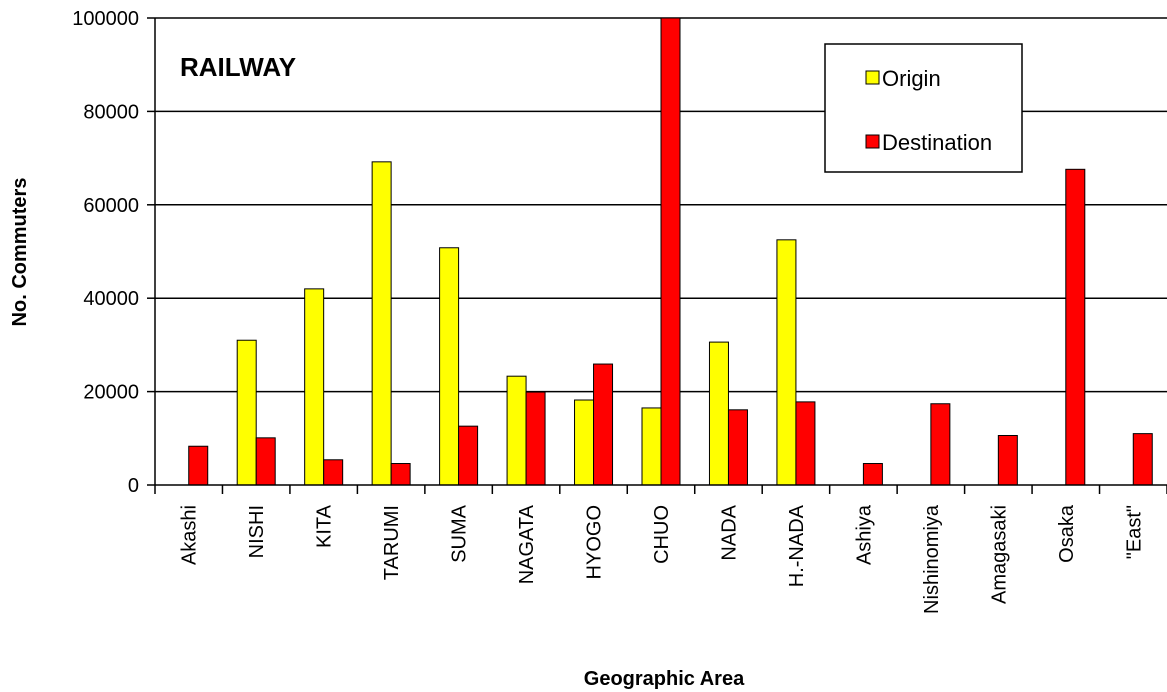  Describe the element at coordinates (999, 554) in the screenshot. I see `x-tick-label: Amagasaki` at that location.